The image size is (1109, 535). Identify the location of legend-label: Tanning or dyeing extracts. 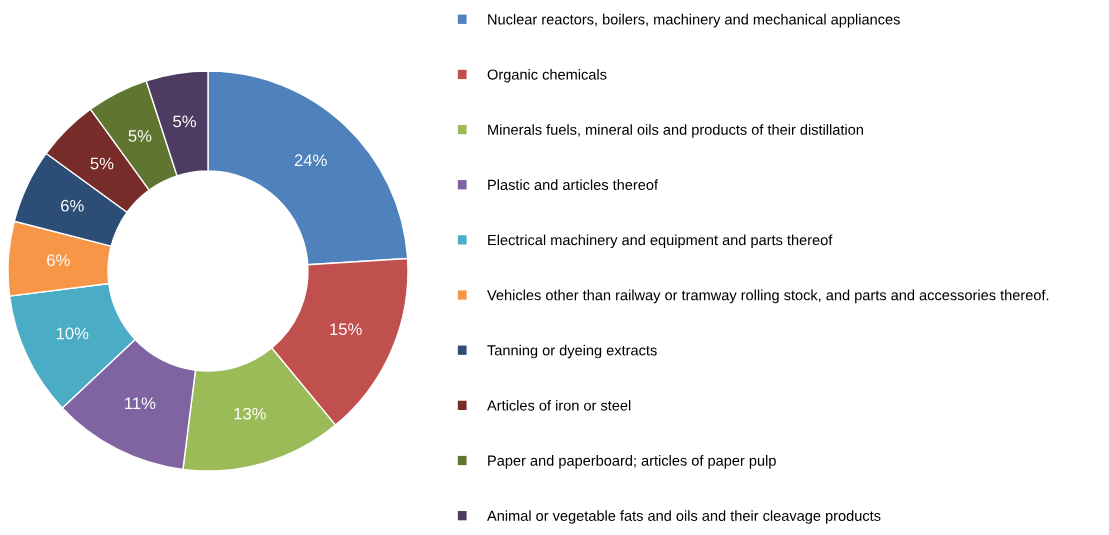
(572, 351).